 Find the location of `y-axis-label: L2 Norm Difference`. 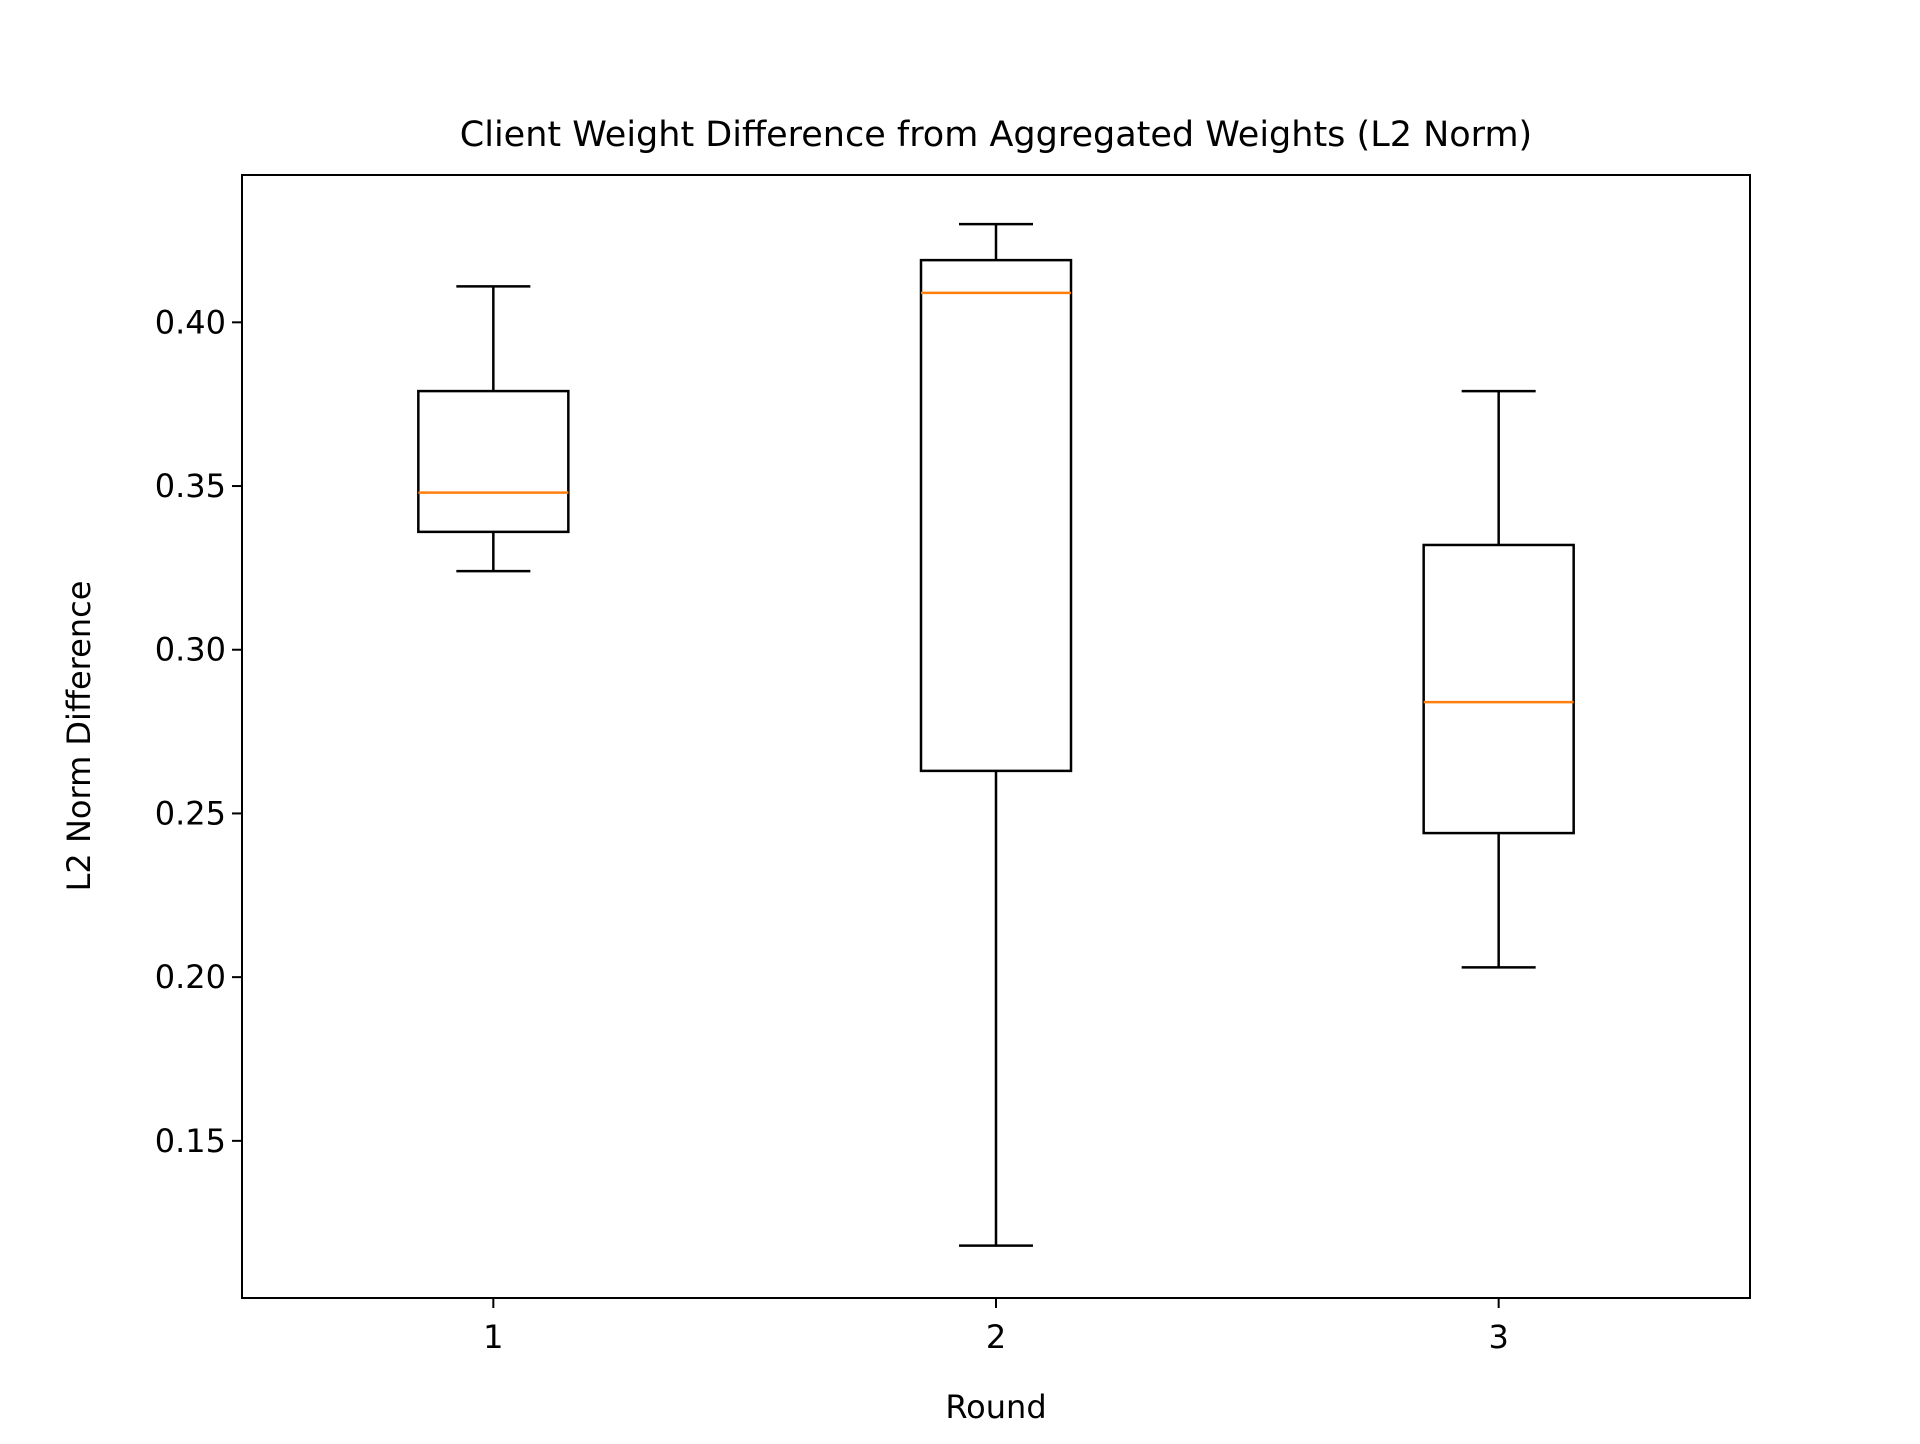

y-axis-label: L2 Norm Difference is located at coordinates (79, 736).